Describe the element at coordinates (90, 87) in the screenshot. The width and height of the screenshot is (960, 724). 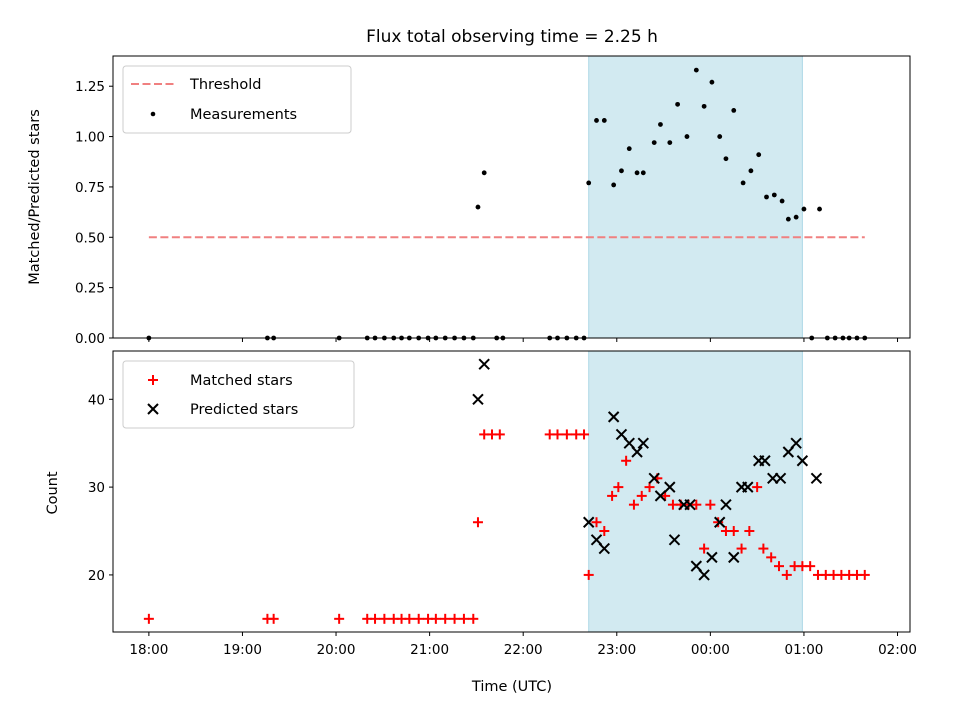
I see `top-y-tick-label: 1.25` at that location.